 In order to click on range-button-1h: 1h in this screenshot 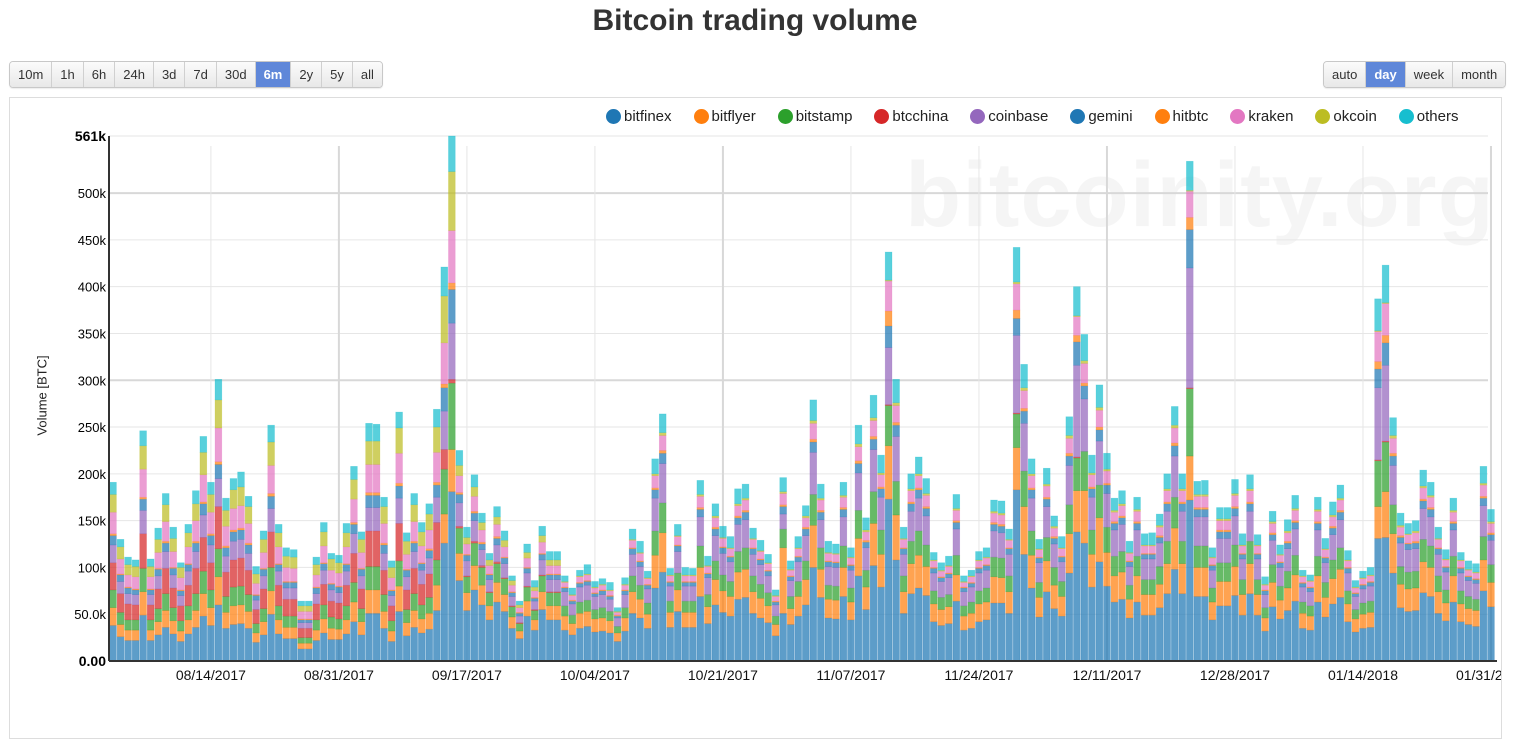, I will do `click(67, 74)`.